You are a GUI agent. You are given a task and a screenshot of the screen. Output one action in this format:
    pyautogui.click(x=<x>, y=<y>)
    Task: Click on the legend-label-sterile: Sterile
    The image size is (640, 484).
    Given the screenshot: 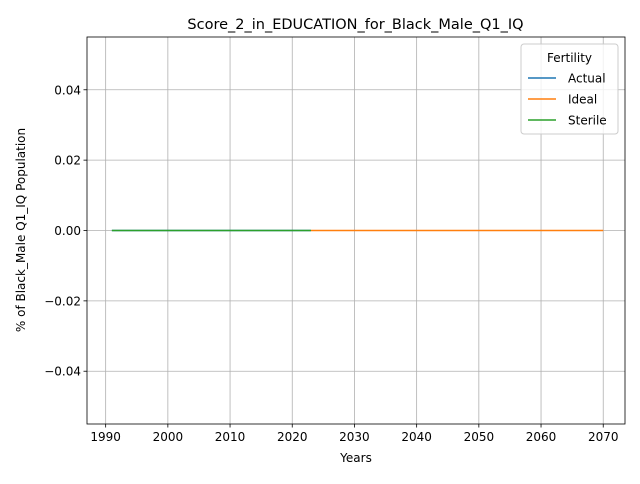 What is the action you would take?
    pyautogui.click(x=587, y=121)
    